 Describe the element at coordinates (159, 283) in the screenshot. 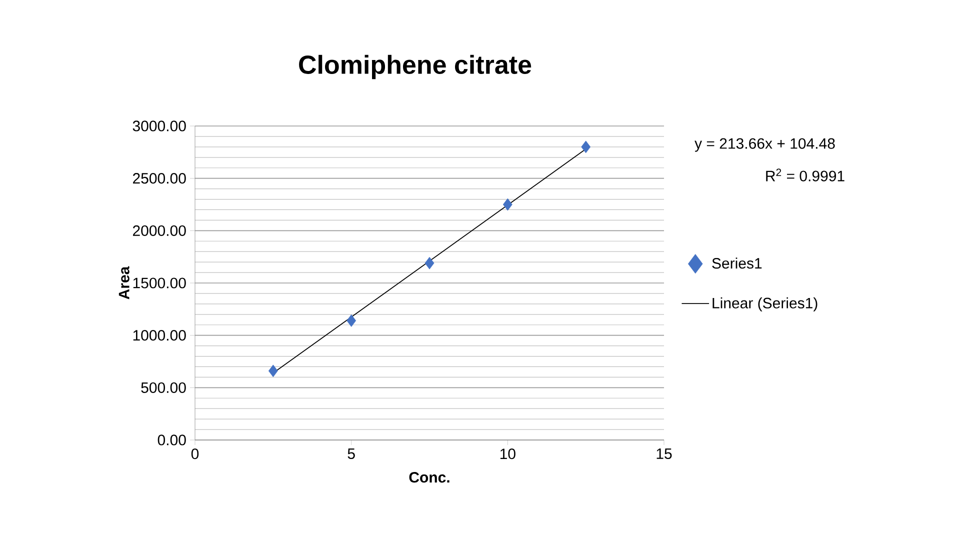

I see `y-tick-label: 1500.00` at that location.